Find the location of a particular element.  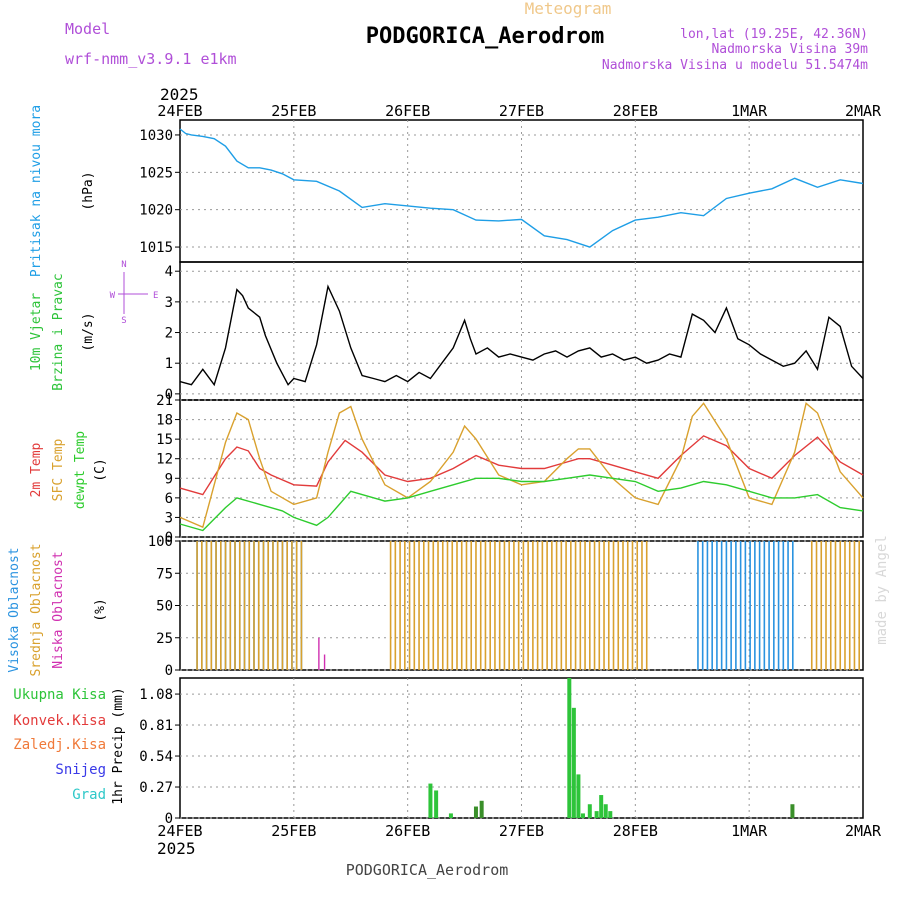

day-label-top: 2MAR is located at coordinates (863, 111).